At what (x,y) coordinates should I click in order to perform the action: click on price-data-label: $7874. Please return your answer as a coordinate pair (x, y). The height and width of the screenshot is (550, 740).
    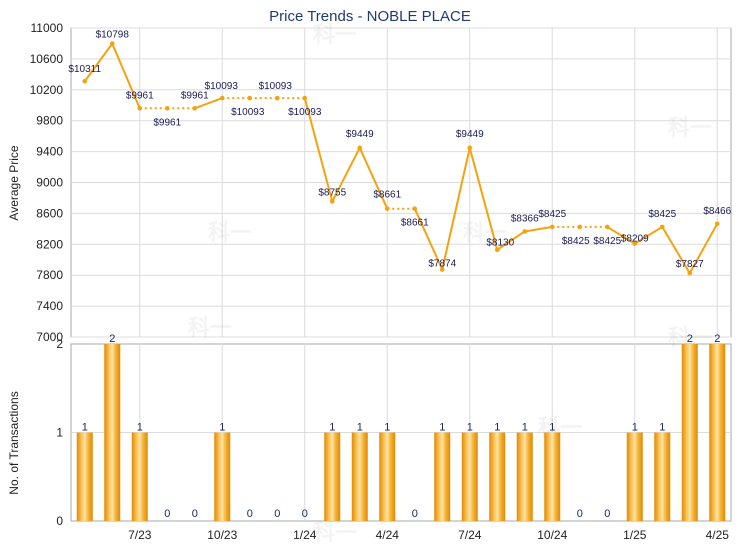
    Looking at the image, I should click on (442, 263).